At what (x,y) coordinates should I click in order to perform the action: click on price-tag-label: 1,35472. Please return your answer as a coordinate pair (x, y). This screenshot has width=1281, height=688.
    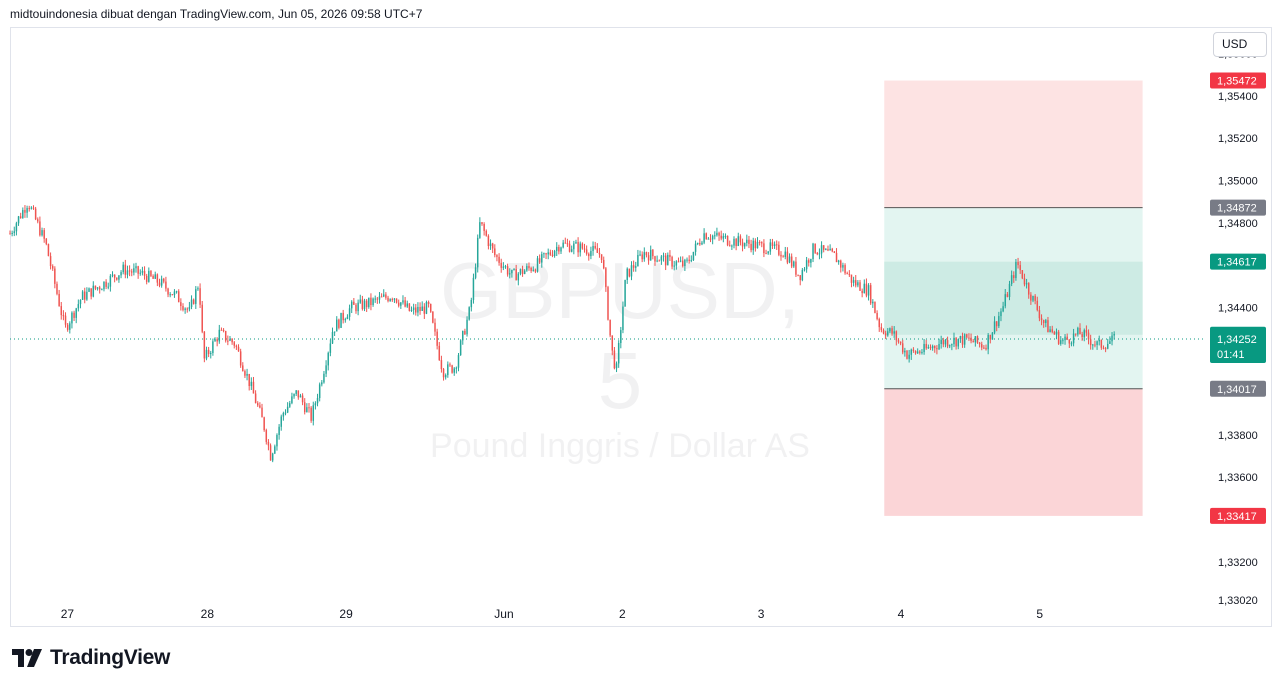
    Looking at the image, I should click on (1237, 82).